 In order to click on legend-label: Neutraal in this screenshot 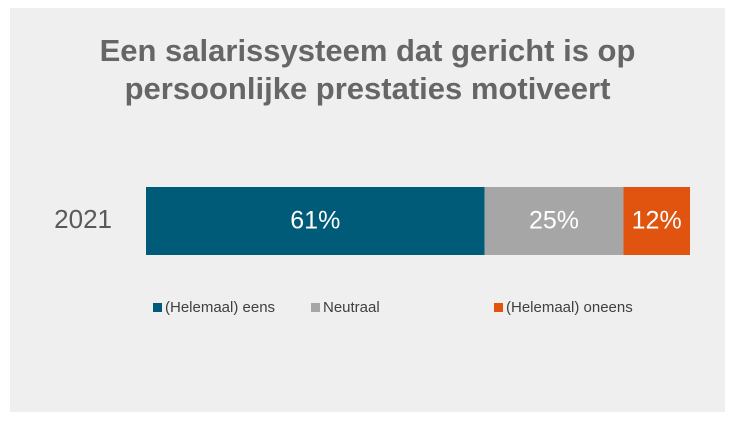, I will do `click(351, 307)`.